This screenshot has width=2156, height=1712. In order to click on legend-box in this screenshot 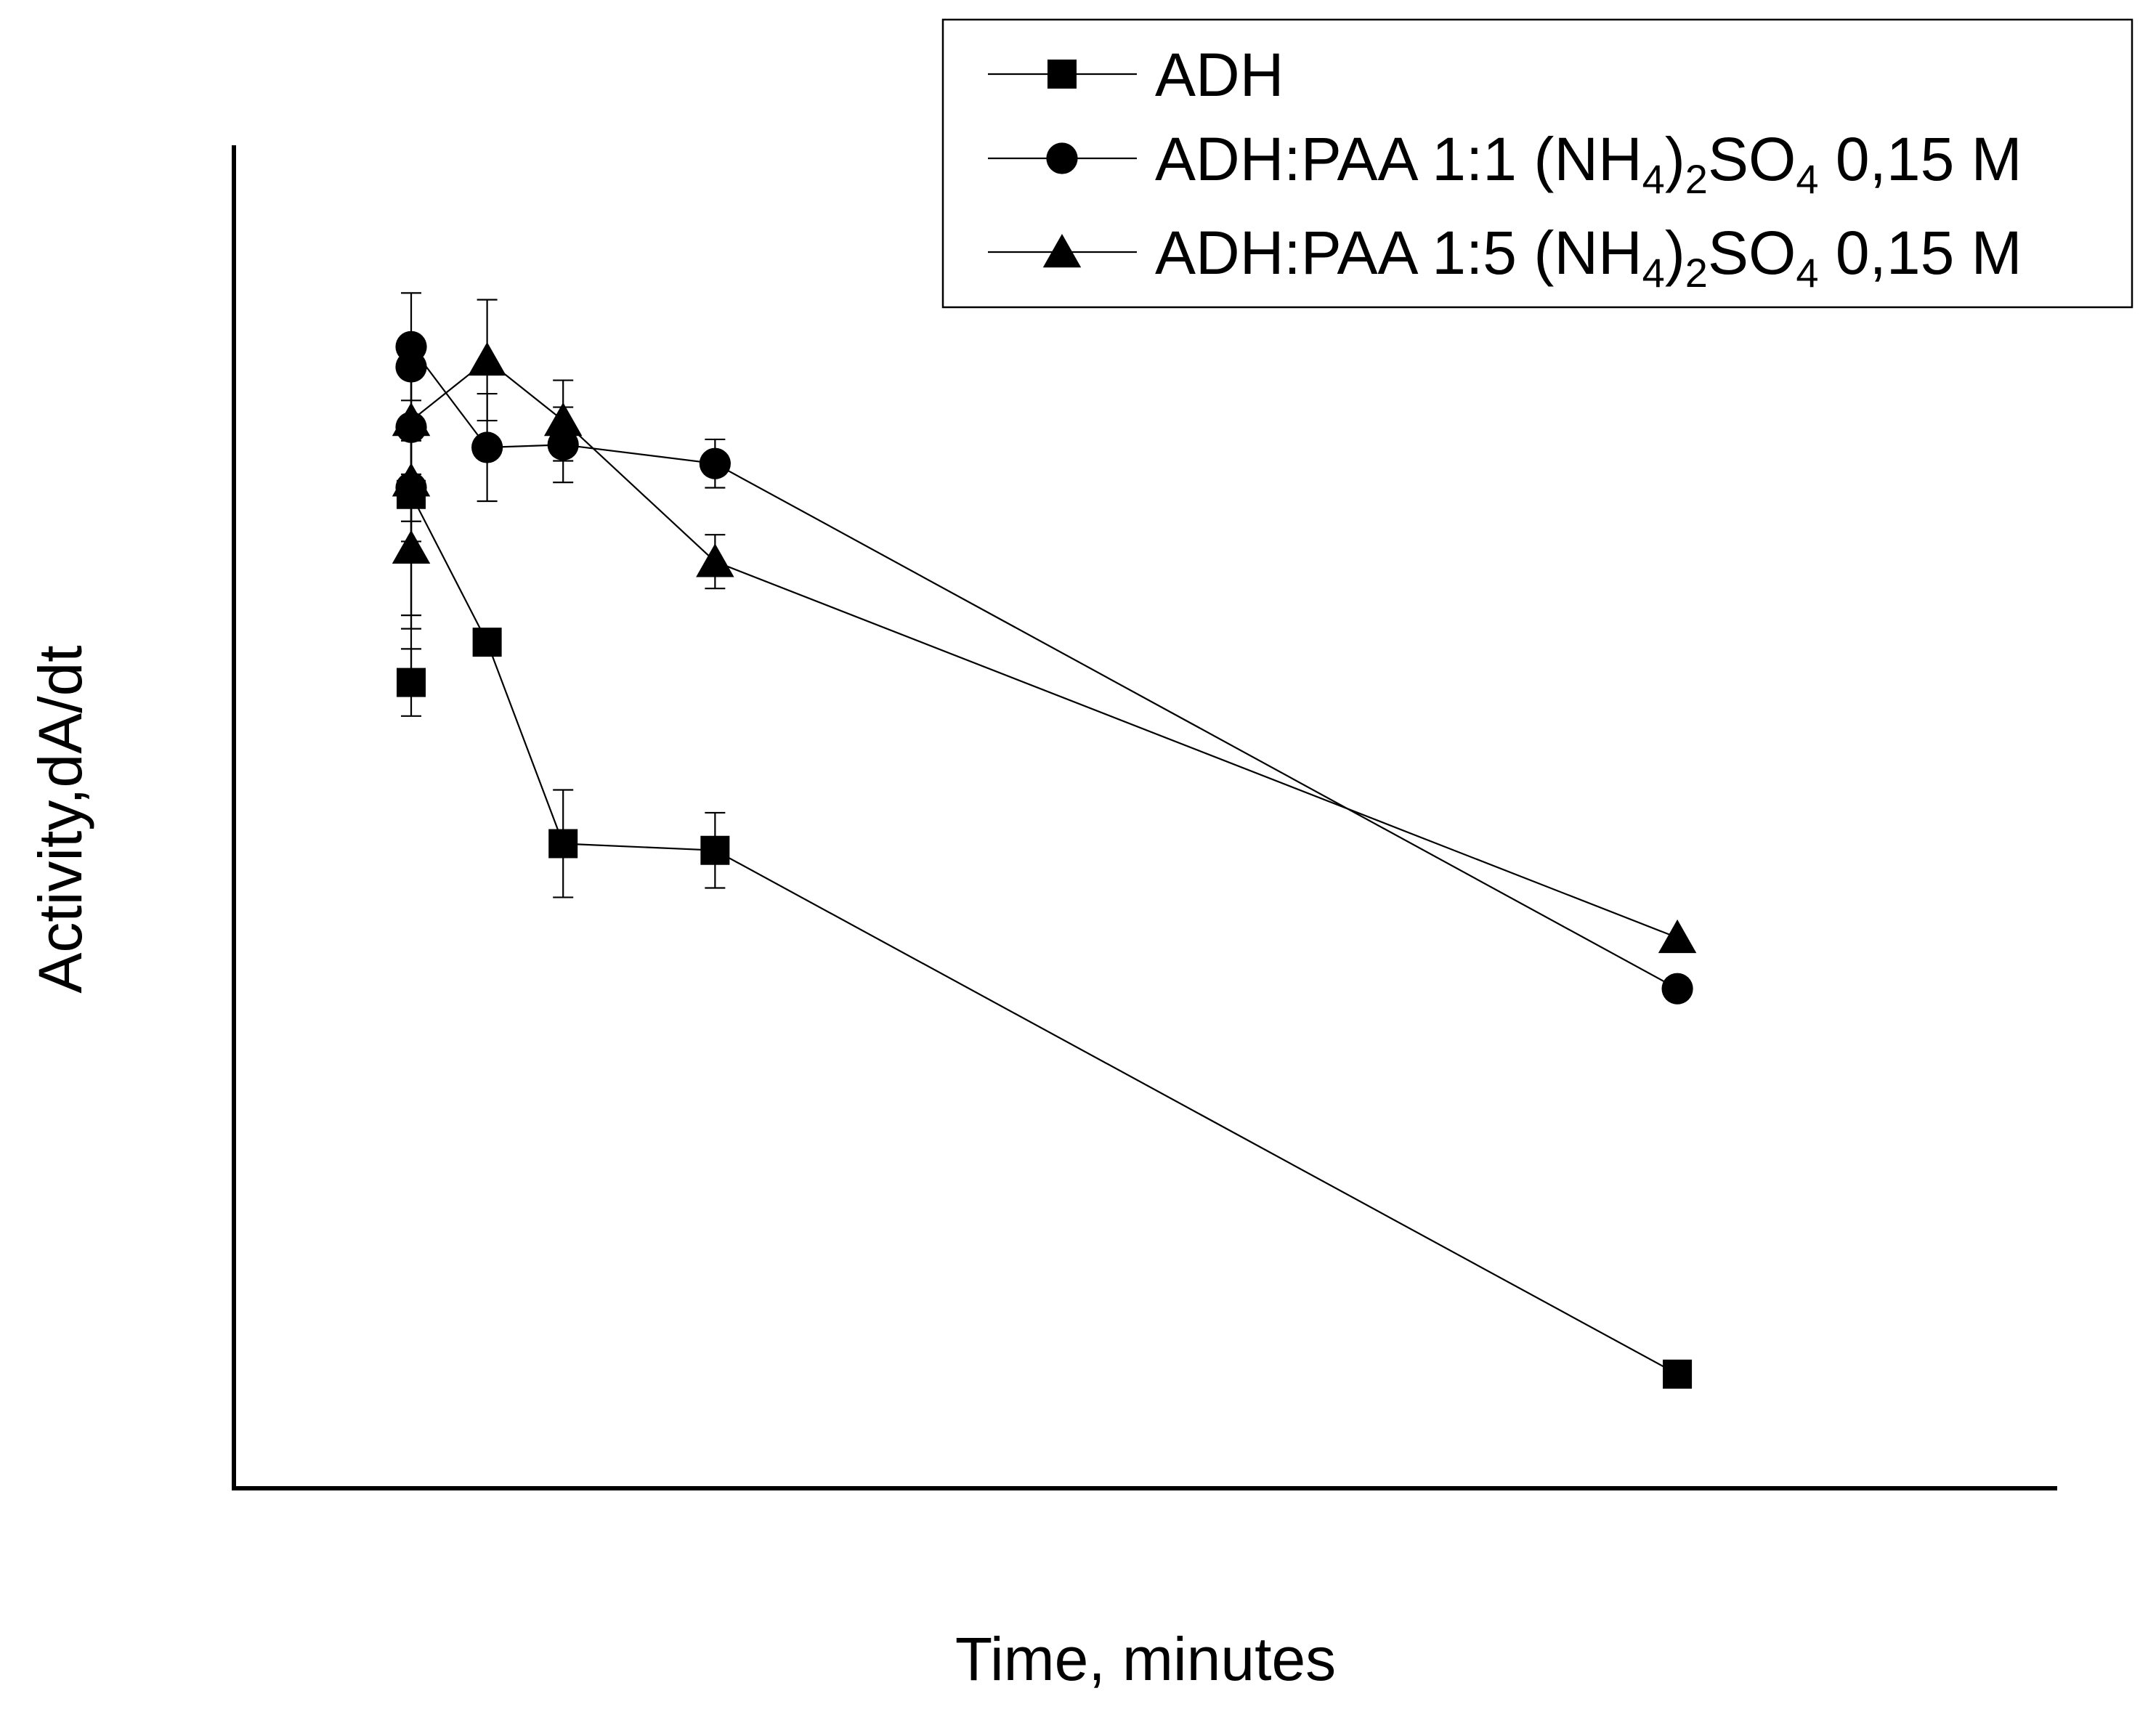, I will do `click(1537, 163)`.